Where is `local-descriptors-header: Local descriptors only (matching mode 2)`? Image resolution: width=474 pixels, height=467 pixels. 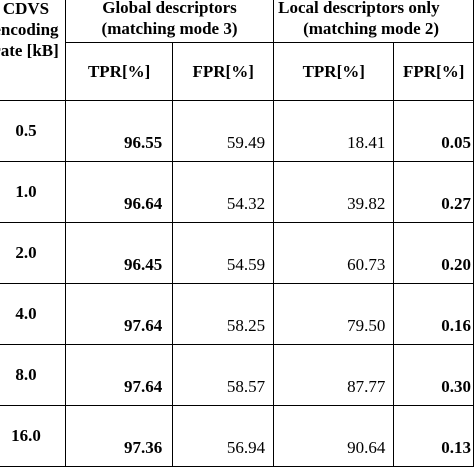
local-descriptors-header: Local descriptors only (matching mode 2) is located at coordinates (373, 21).